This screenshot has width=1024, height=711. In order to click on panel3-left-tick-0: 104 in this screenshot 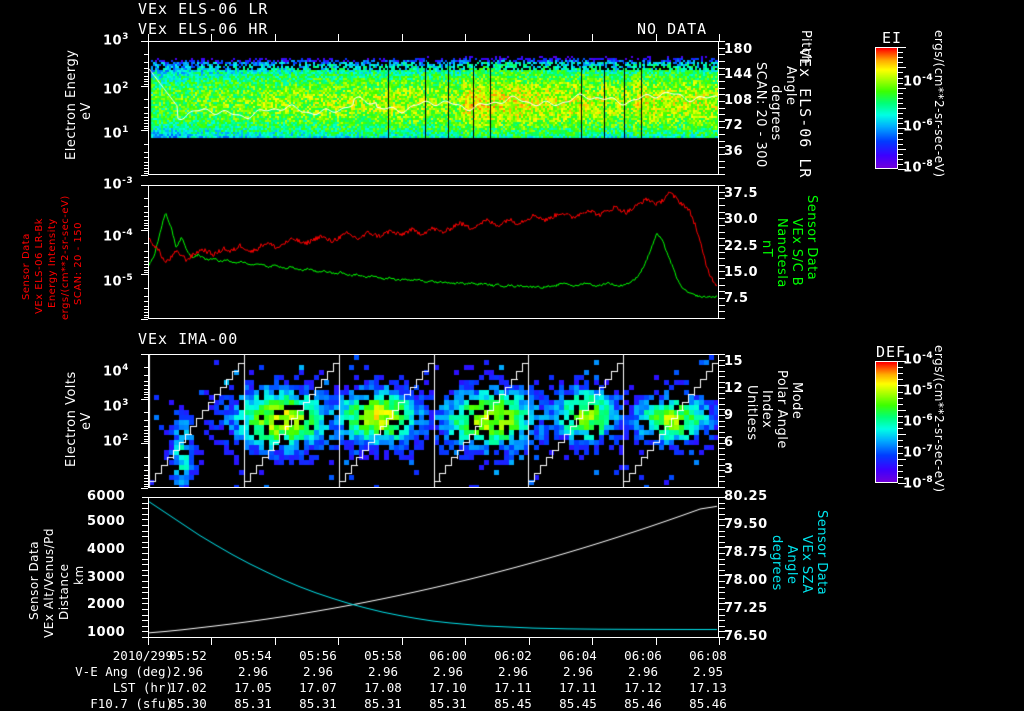, I will do `click(116, 371)`.